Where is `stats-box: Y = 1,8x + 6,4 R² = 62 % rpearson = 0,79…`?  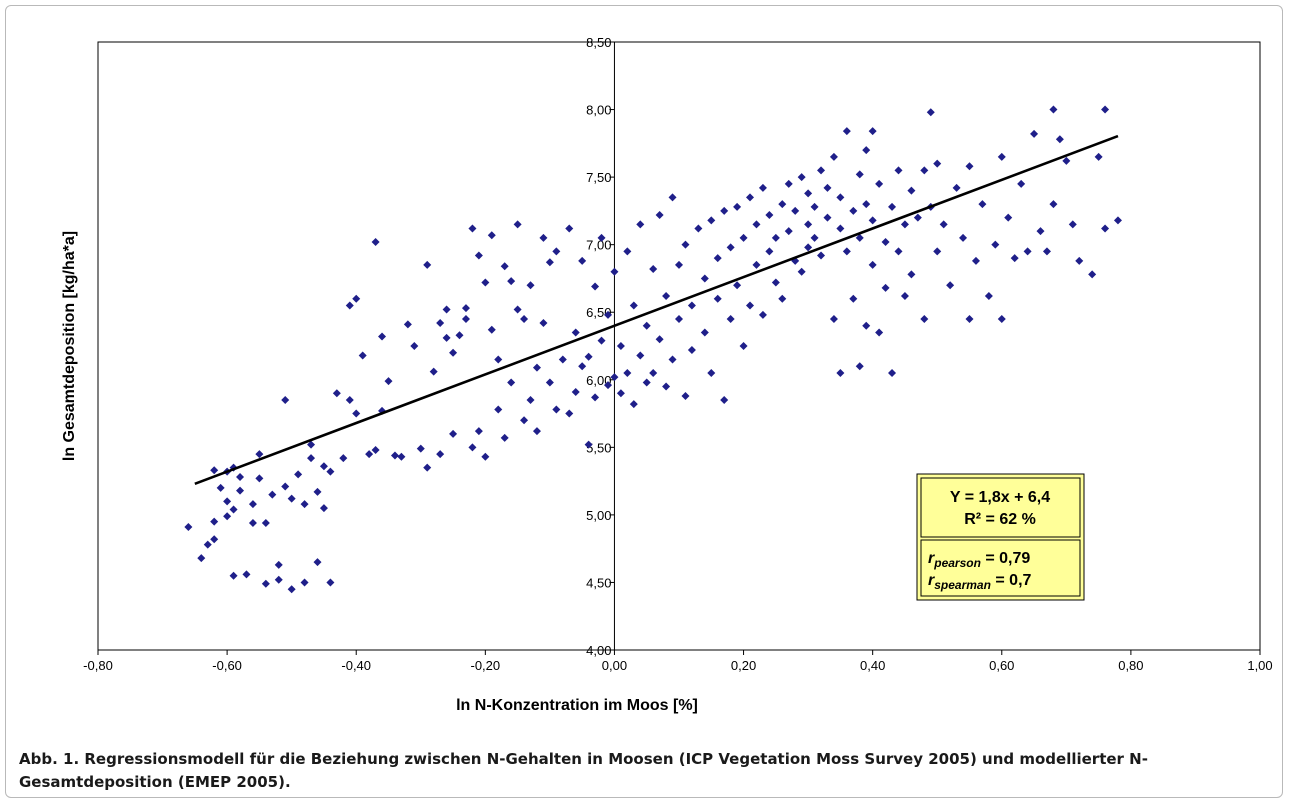
stats-box: Y = 1,8x + 6,4 R² = 62 % rpearson = 0,79… is located at coordinates (1000, 537).